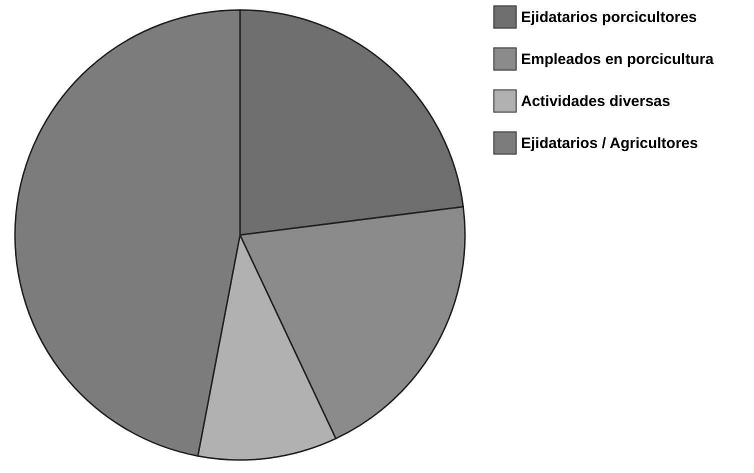 The height and width of the screenshot is (473, 754). I want to click on legend-label: Ejidatarios / Agricultores, so click(609, 143).